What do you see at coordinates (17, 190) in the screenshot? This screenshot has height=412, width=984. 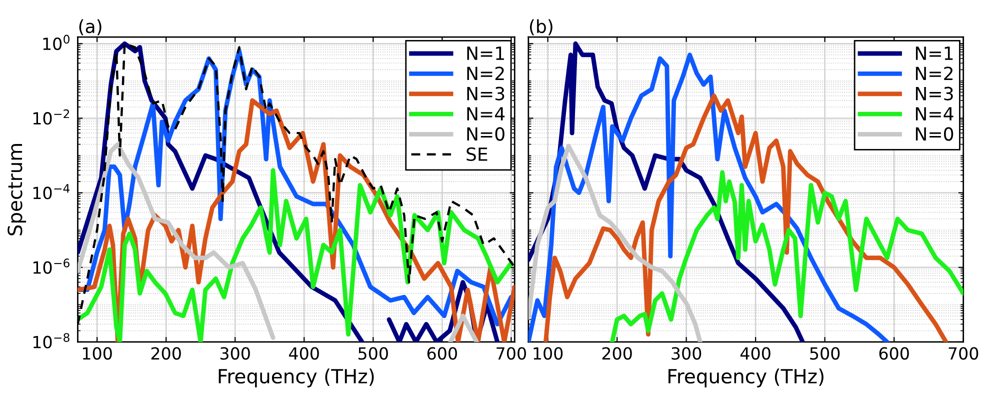 I see `y-axis-title: Spectrum` at bounding box center [17, 190].